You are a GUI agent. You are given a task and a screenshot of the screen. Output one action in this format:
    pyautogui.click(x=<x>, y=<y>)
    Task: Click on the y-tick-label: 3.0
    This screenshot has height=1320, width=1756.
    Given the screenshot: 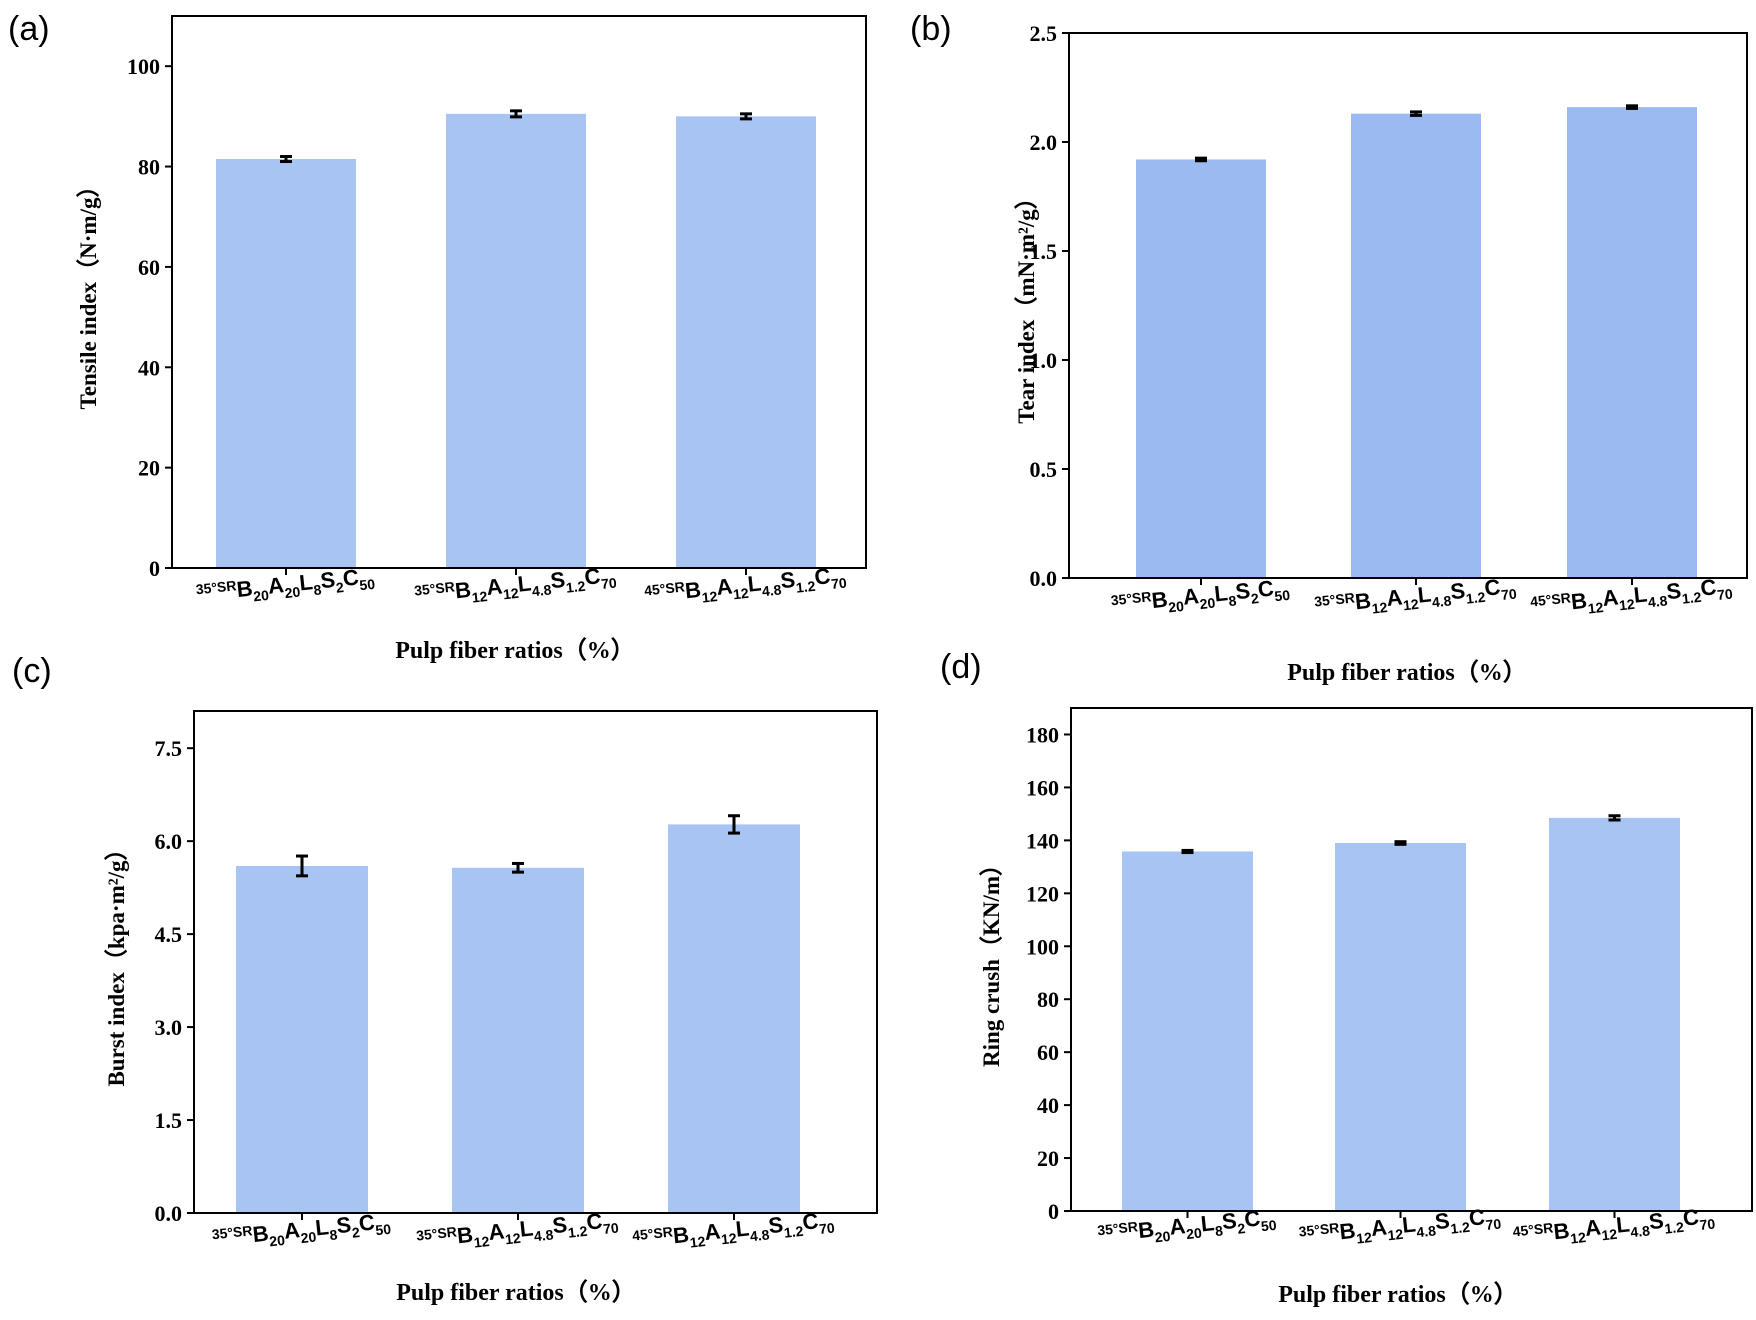 What is the action you would take?
    pyautogui.click(x=169, y=1027)
    